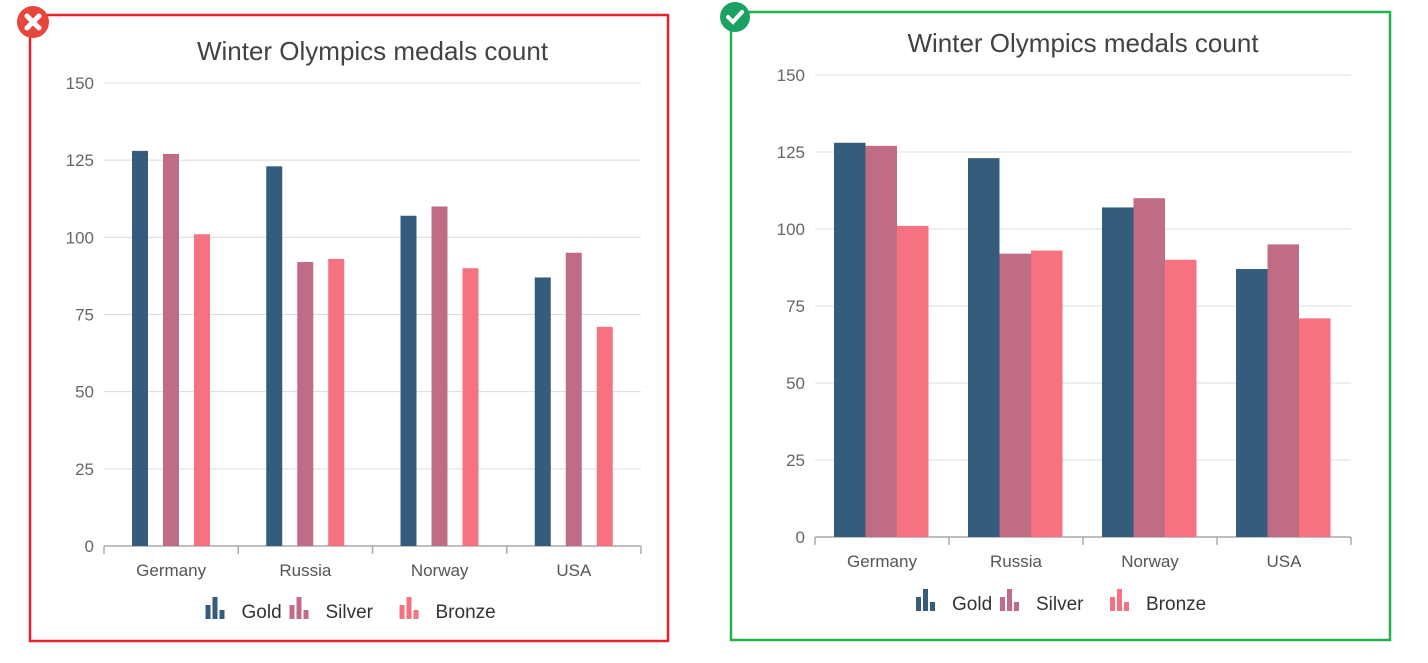  What do you see at coordinates (735, 17) in the screenshot?
I see `check-circle-icon` at bounding box center [735, 17].